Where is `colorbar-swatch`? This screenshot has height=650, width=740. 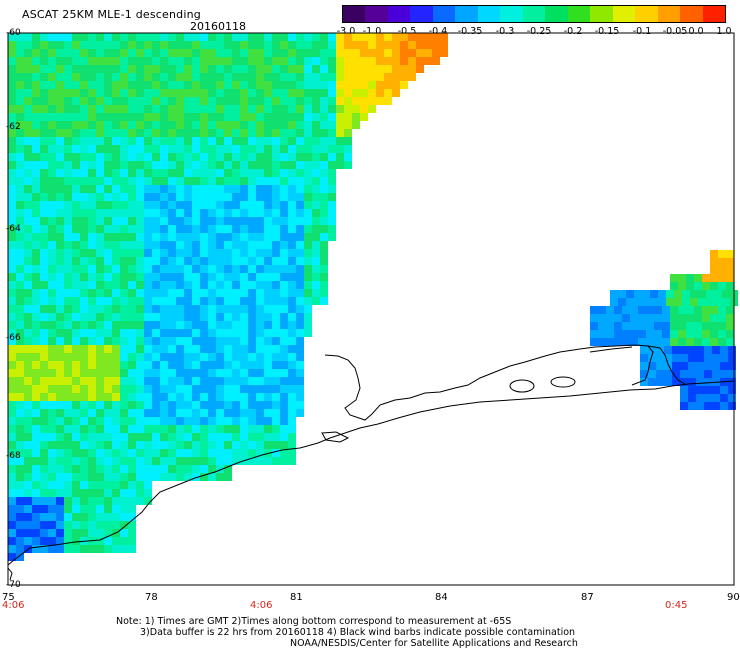 colorbar-swatch is located at coordinates (354, 14).